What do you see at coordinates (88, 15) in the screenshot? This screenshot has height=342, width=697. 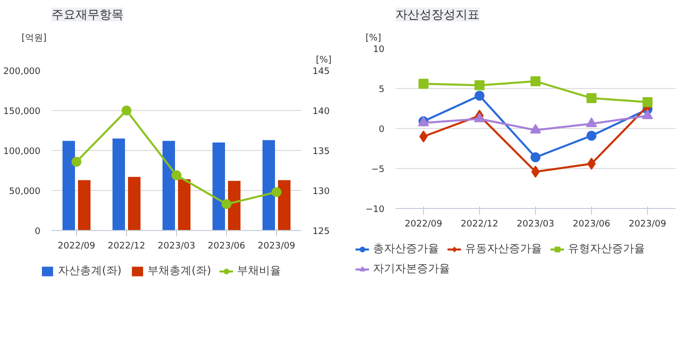 I see `chart-title: 주요재무항목` at bounding box center [88, 15].